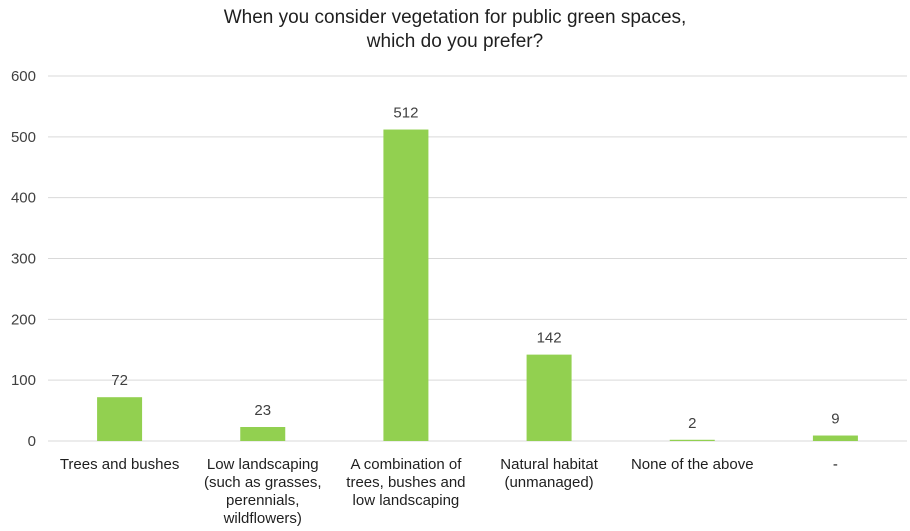 This screenshot has height=531, width=910. I want to click on y-axis: 0 100 200 300 400 500 600, so click(23, 259).